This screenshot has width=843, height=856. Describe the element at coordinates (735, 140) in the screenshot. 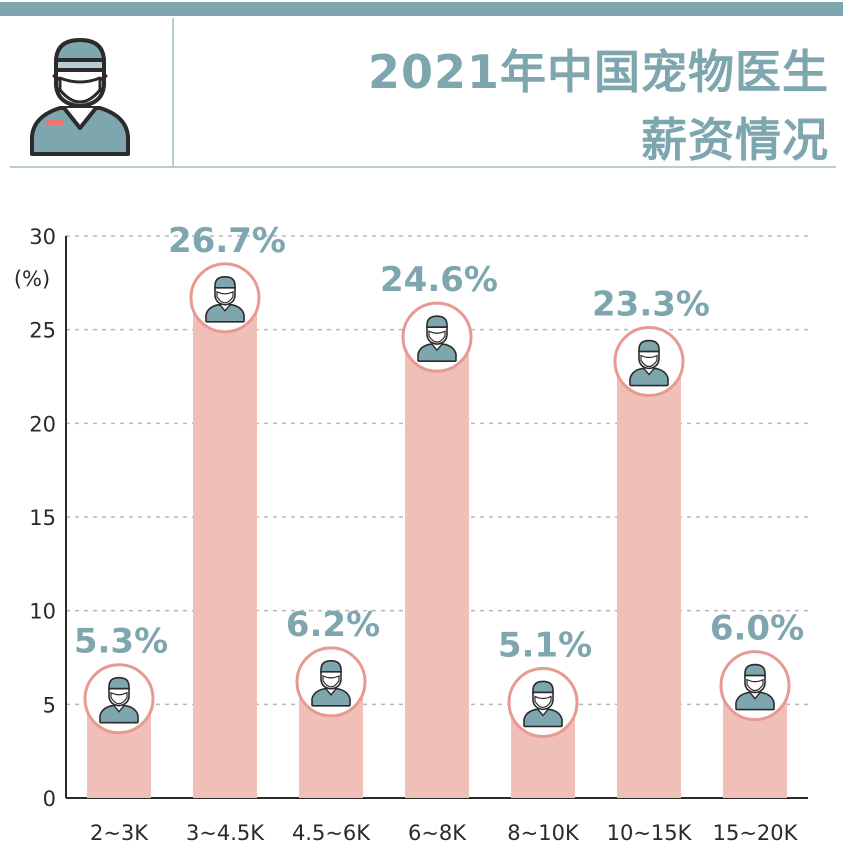

I see `page-title-line-2: 薪资情况` at that location.